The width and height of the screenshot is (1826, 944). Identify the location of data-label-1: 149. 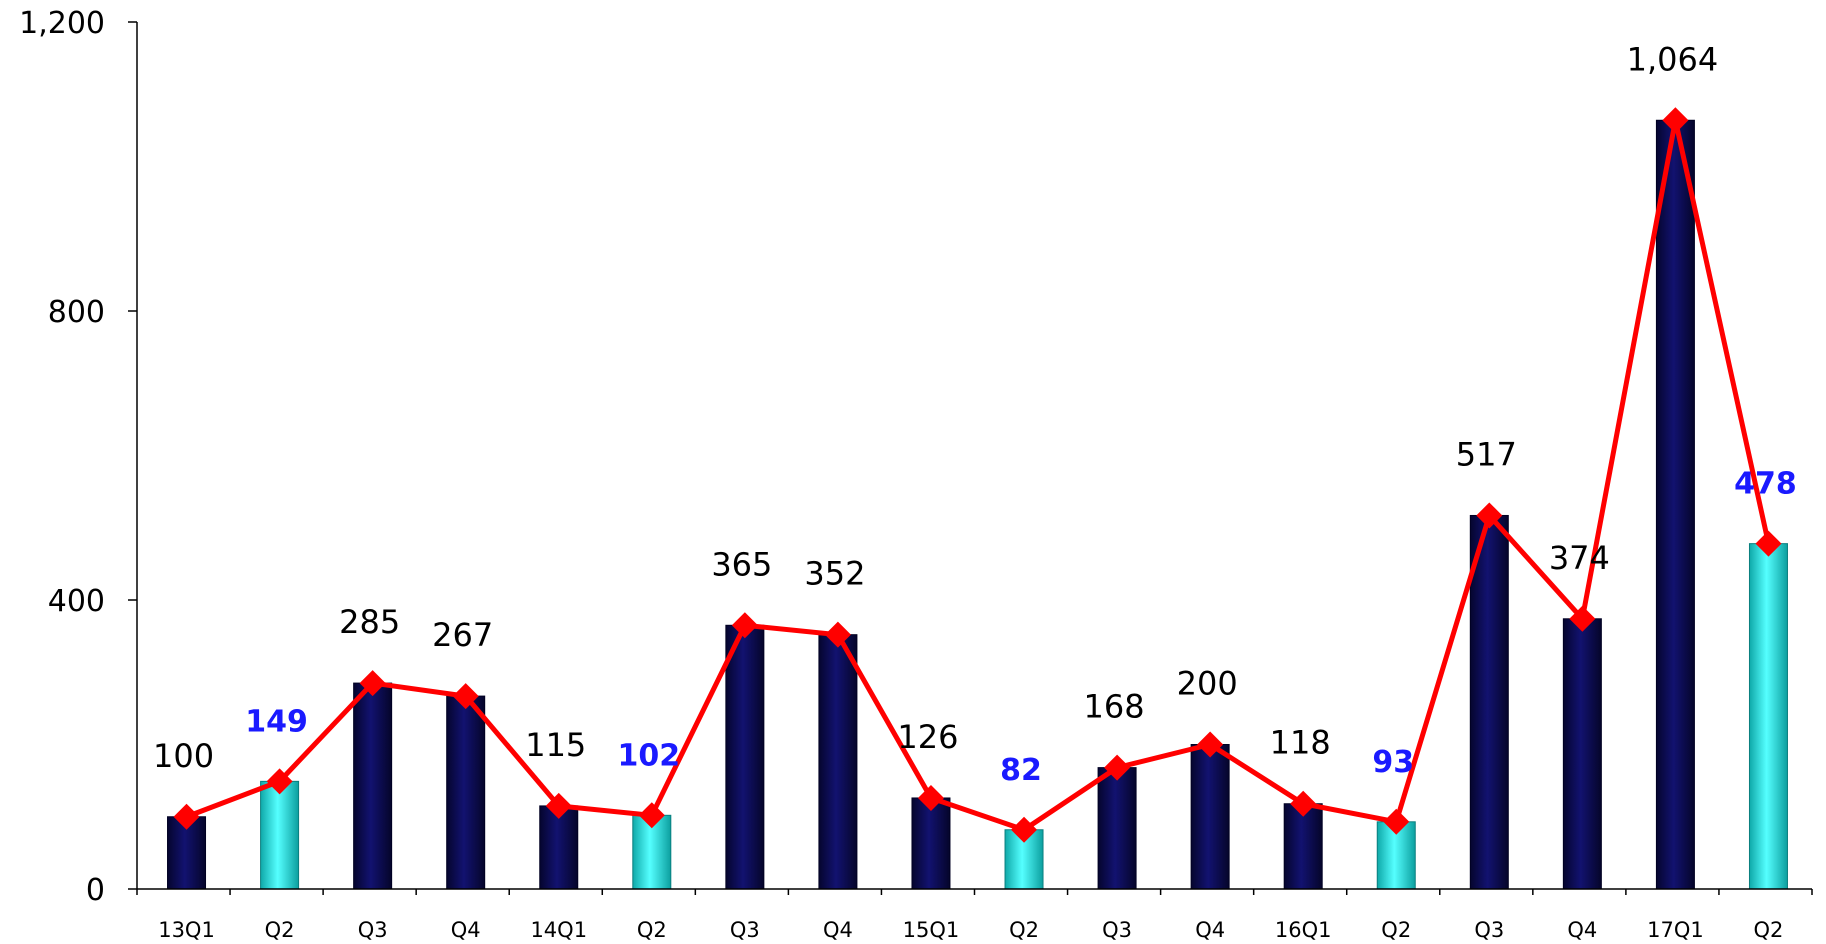
(276, 721).